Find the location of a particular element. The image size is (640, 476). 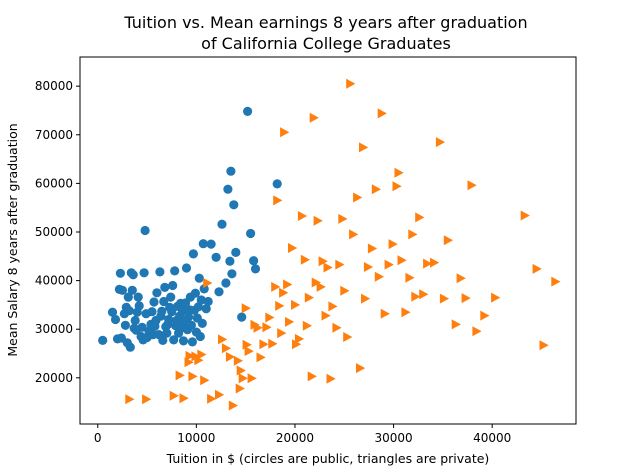

x-tick-label: 10000 is located at coordinates (196, 438).